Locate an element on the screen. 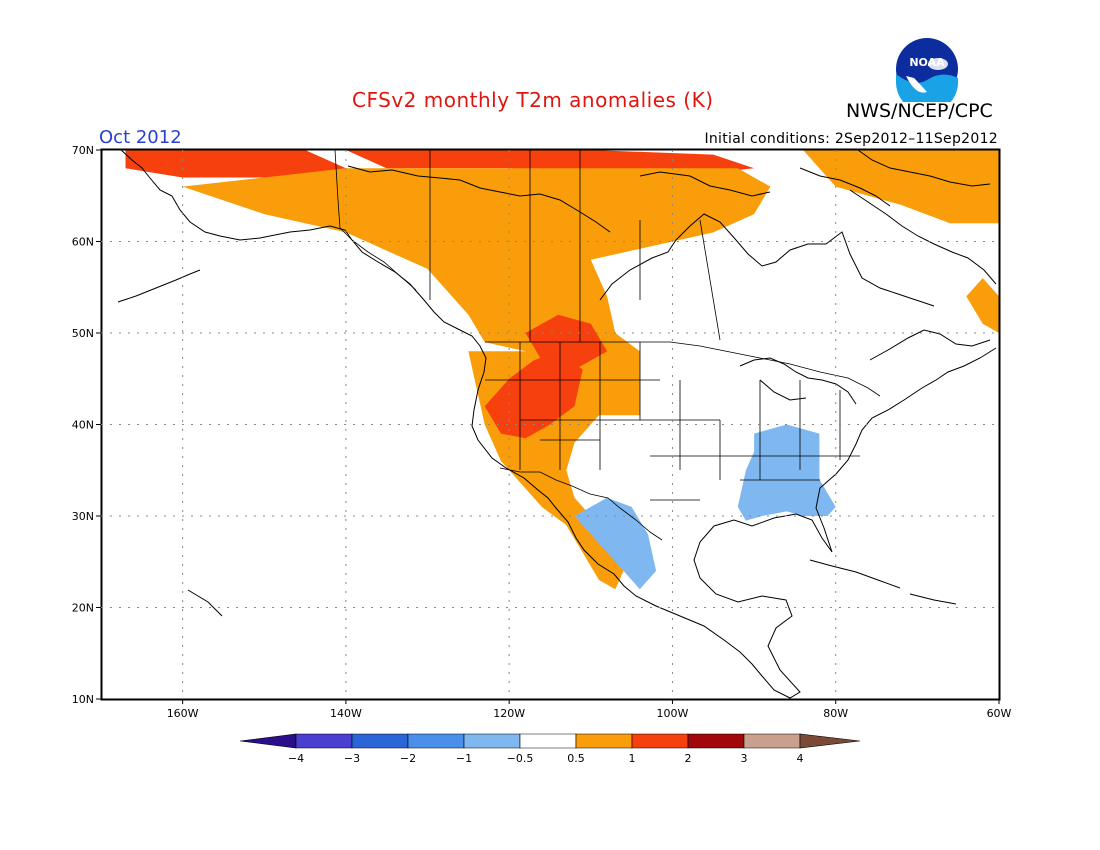 The height and width of the screenshot is (850, 1100). lat-tick-label: 20N is located at coordinates (83, 608).